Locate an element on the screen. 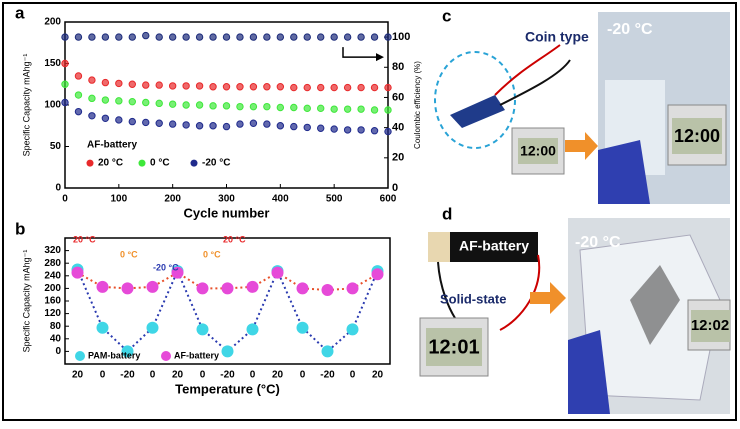 The width and height of the screenshot is (740, 429). y-tick-label: 200 is located at coordinates (52, 22).